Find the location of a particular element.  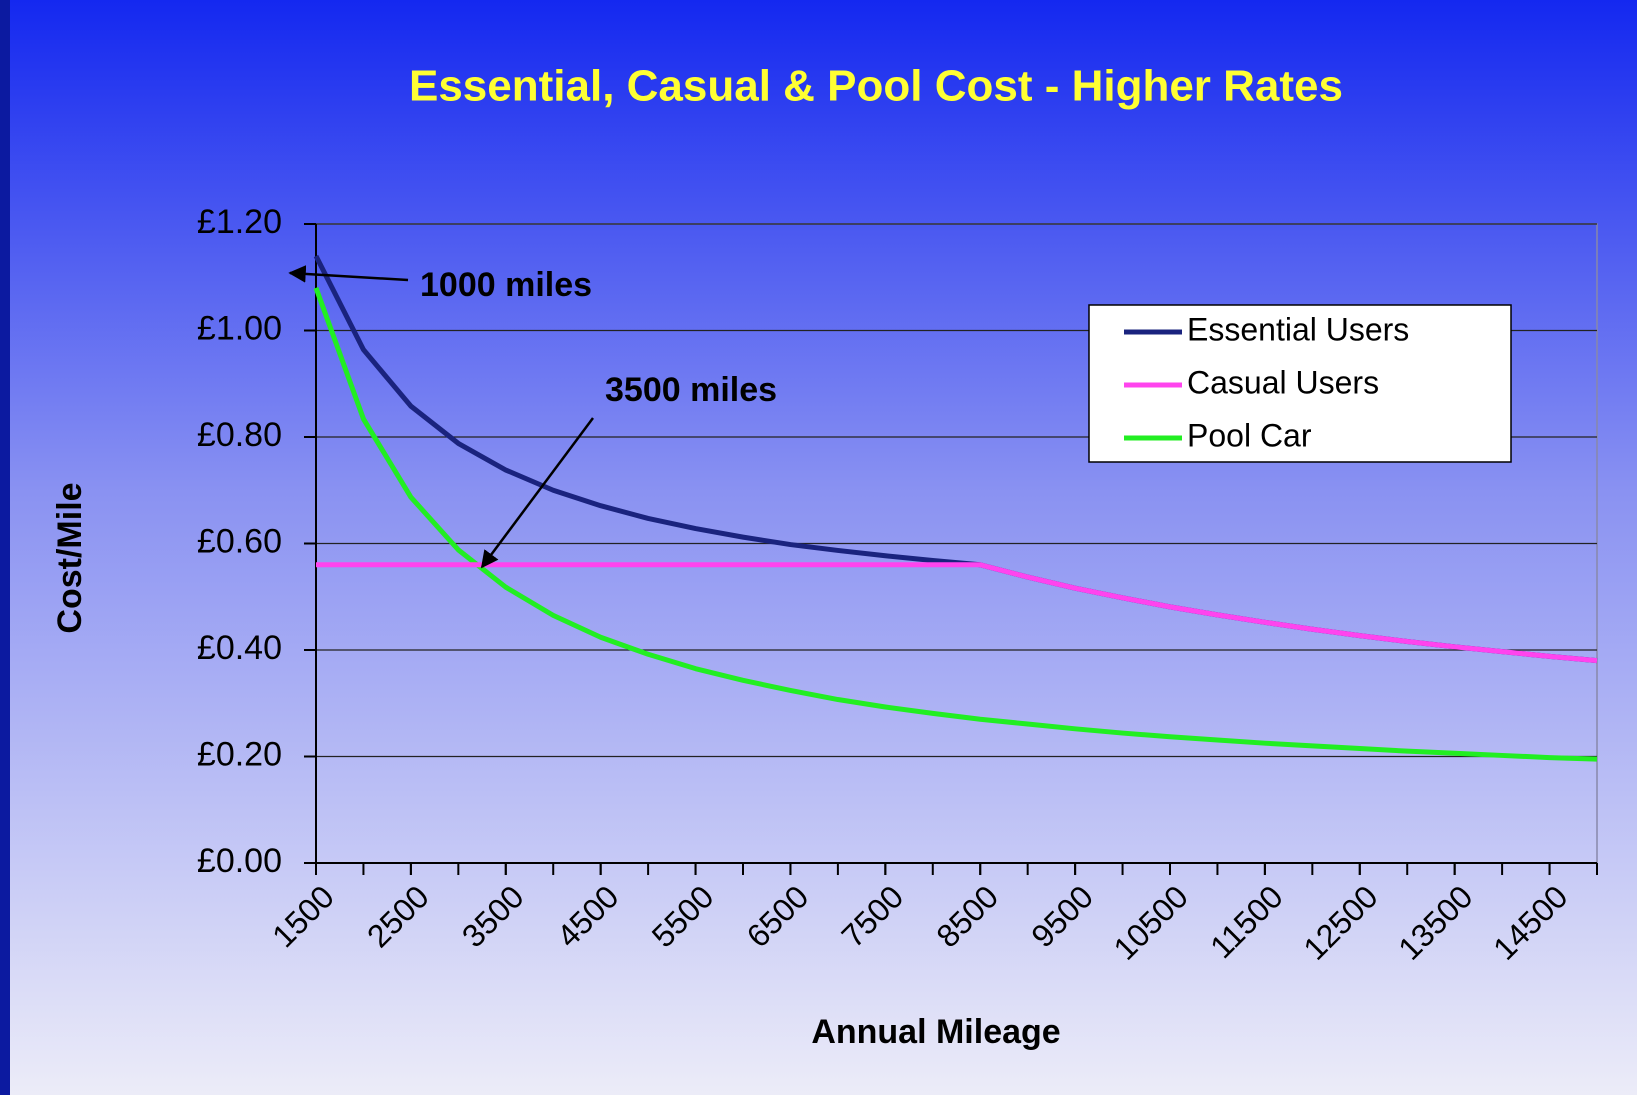

legend-label: Essential Users is located at coordinates (1298, 329).